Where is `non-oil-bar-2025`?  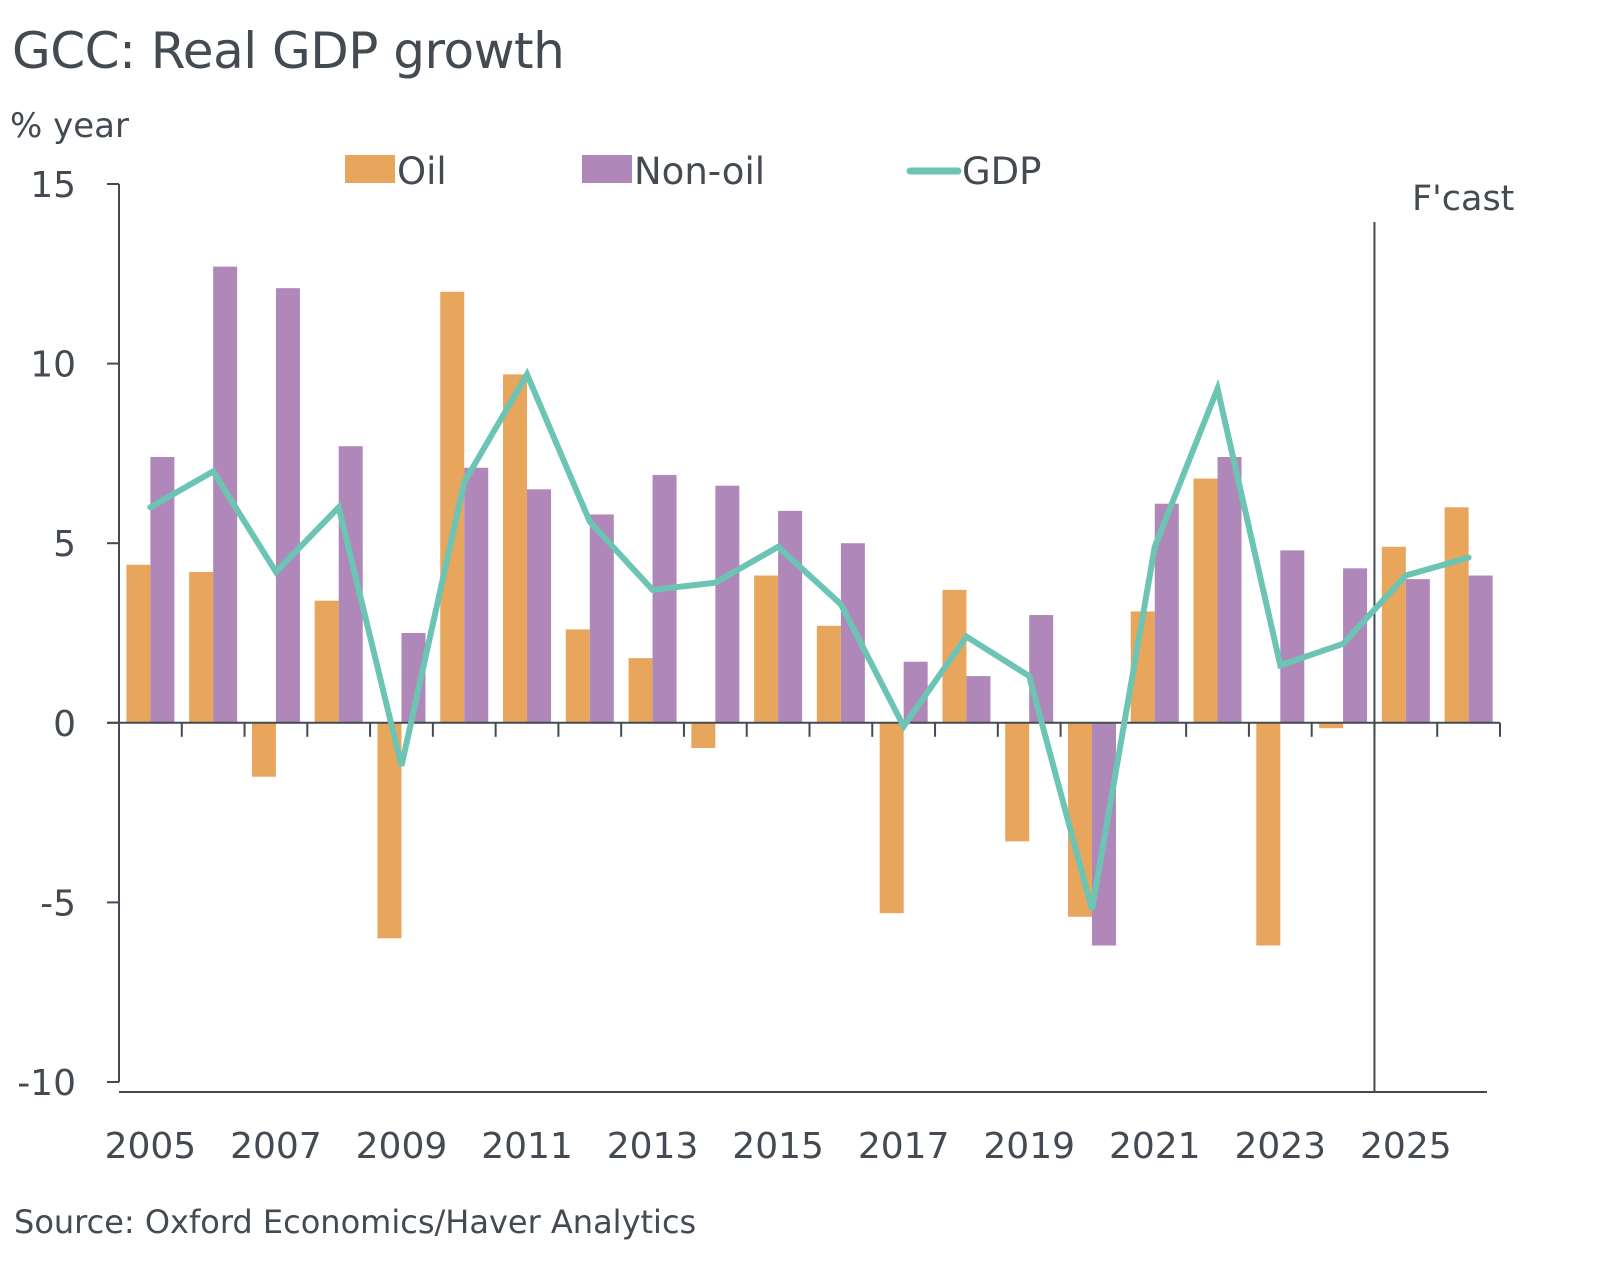 non-oil-bar-2025 is located at coordinates (1417, 651).